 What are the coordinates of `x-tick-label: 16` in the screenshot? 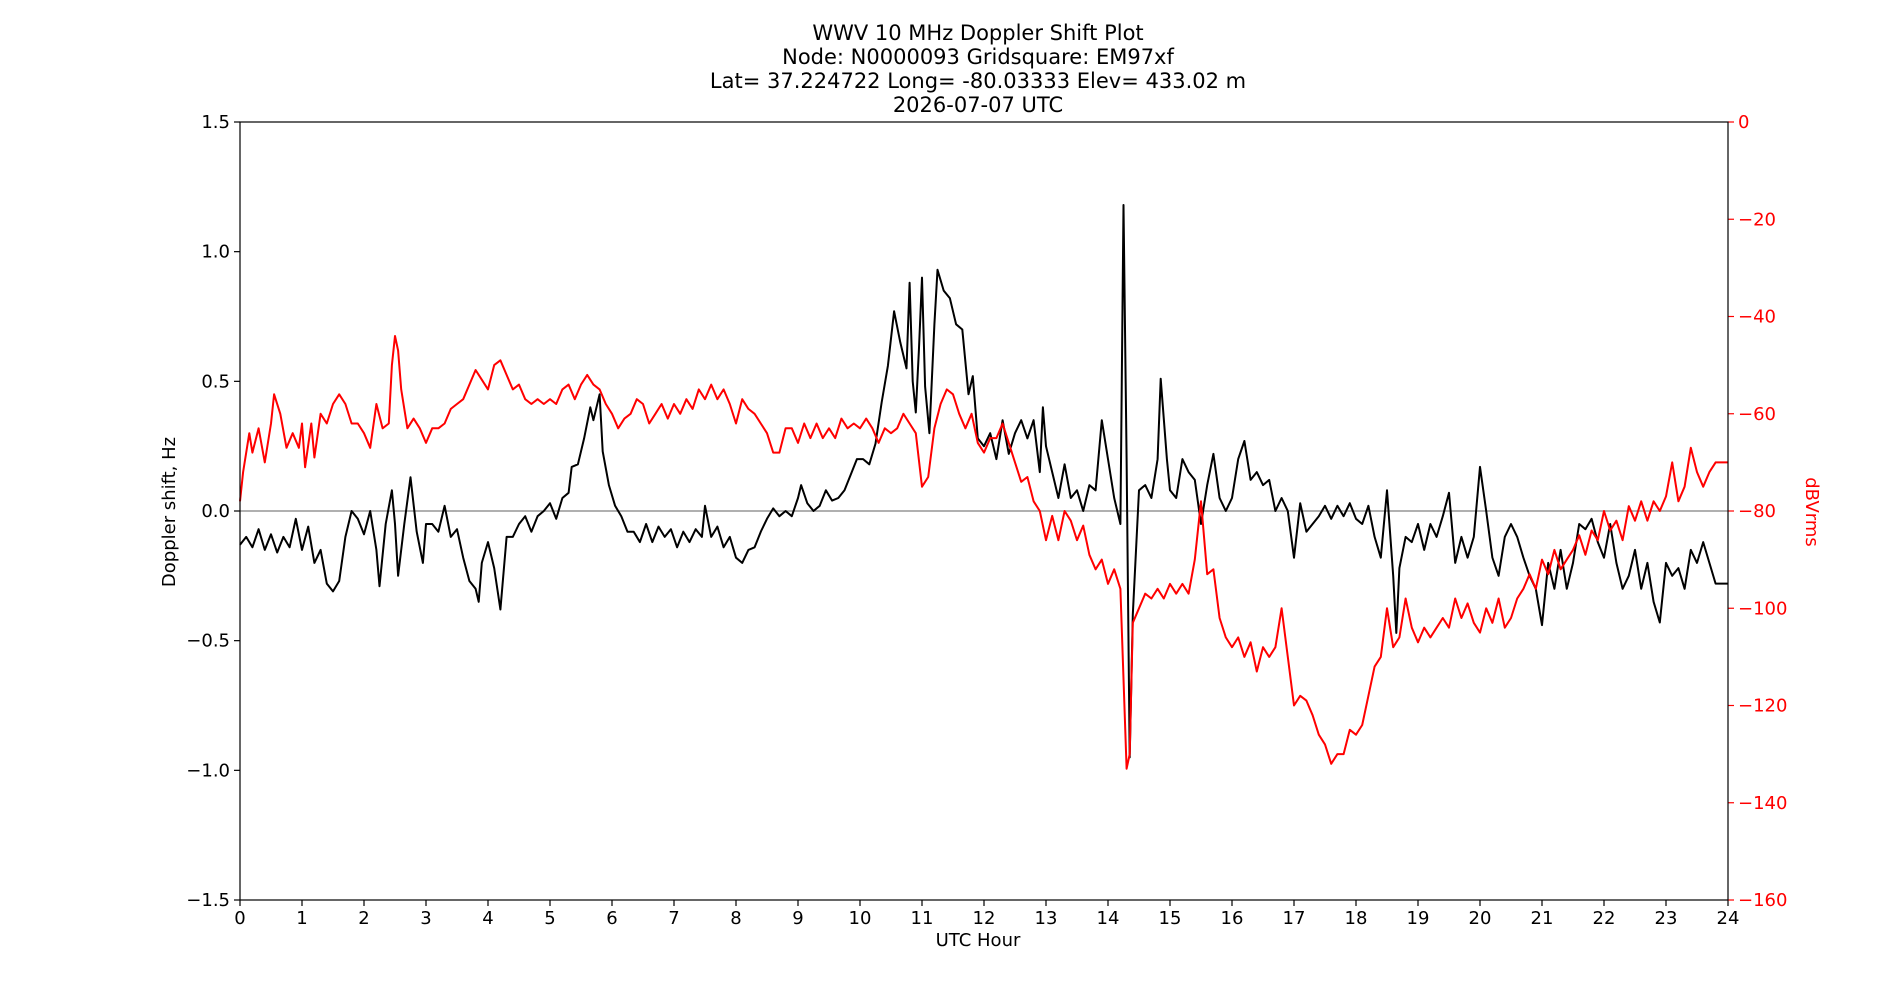 It's located at (1232, 918).